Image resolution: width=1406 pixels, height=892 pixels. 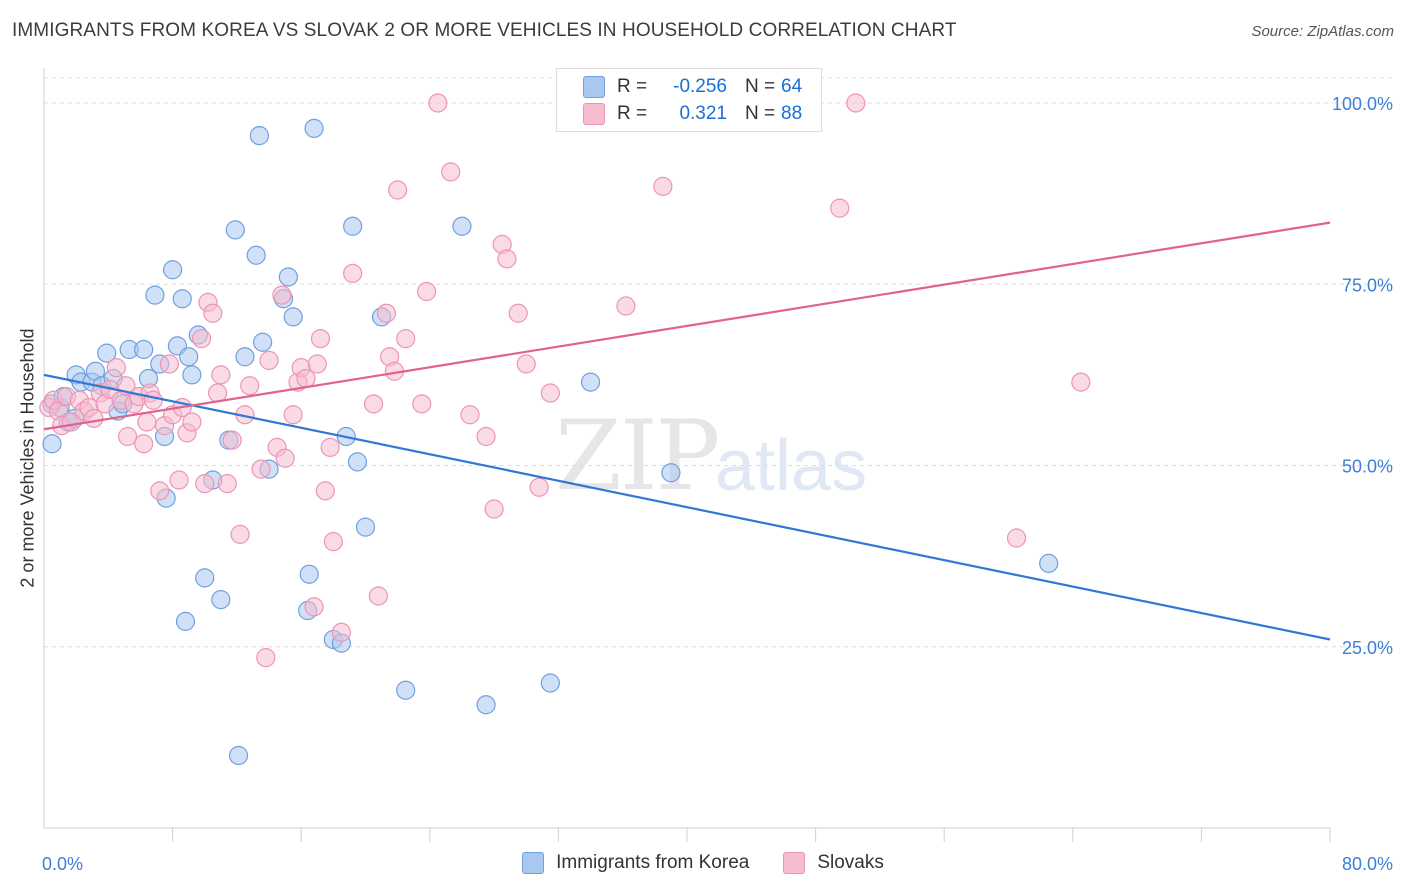 What do you see at coordinates (850, 862) in the screenshot?
I see `legend-label-slovak: Slovaks` at bounding box center [850, 862].